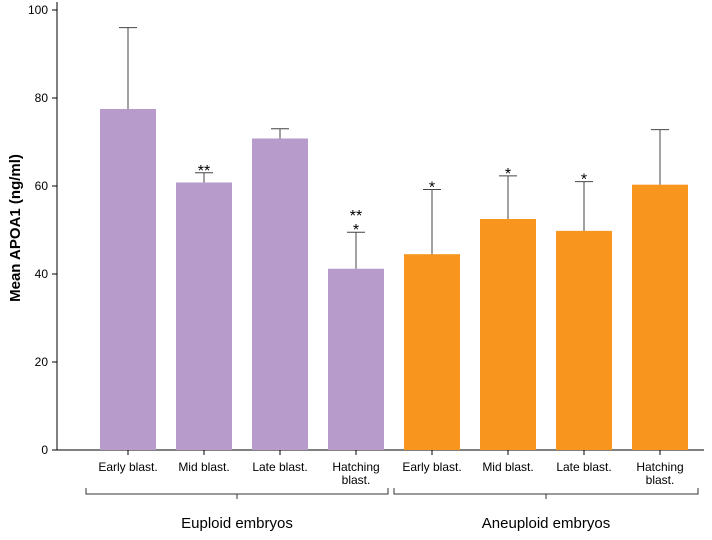  Describe the element at coordinates (237, 523) in the screenshot. I see `group-label: Euploid embryos` at that location.